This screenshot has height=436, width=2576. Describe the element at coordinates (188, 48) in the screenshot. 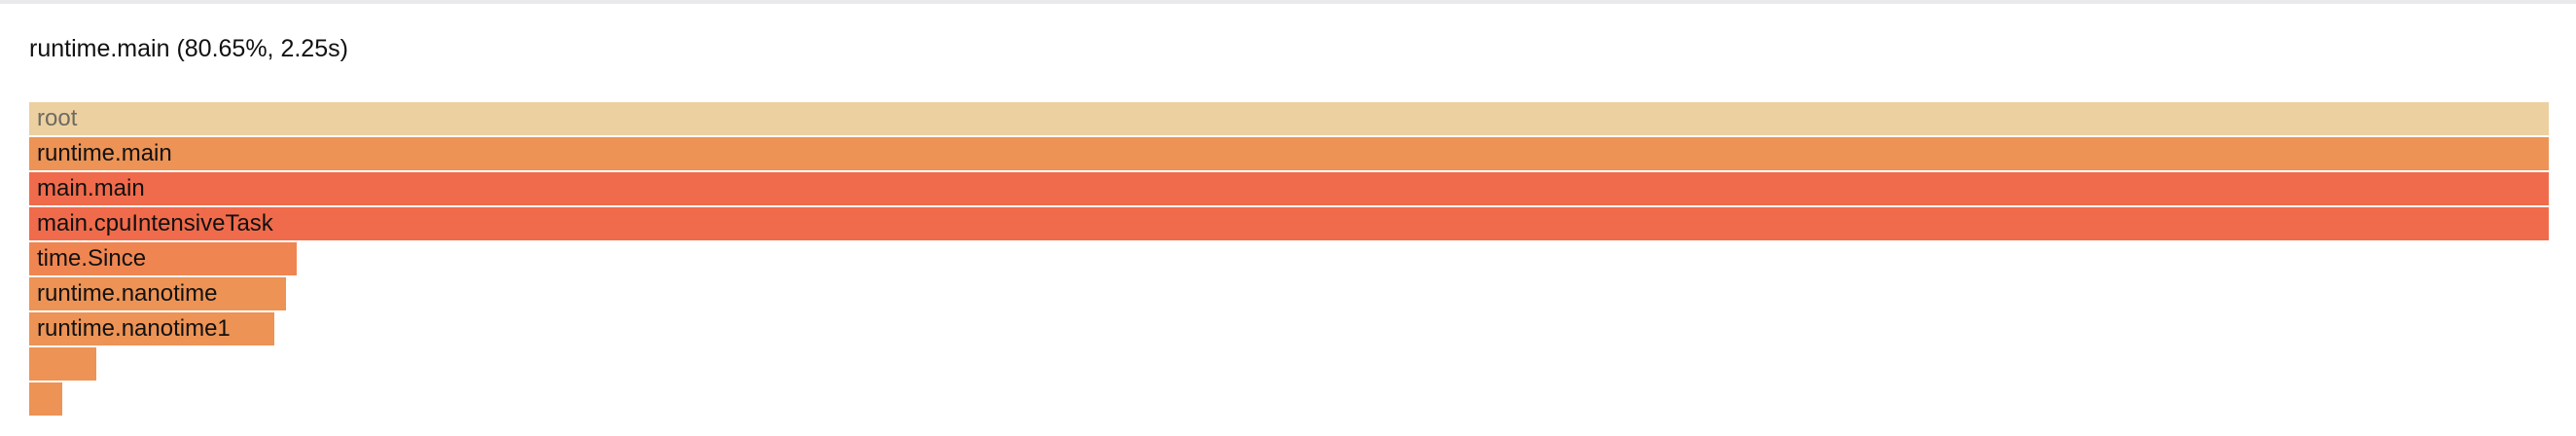

I see `selected-frame-title: runtime.main (80.65%, 2.25s)` at that location.